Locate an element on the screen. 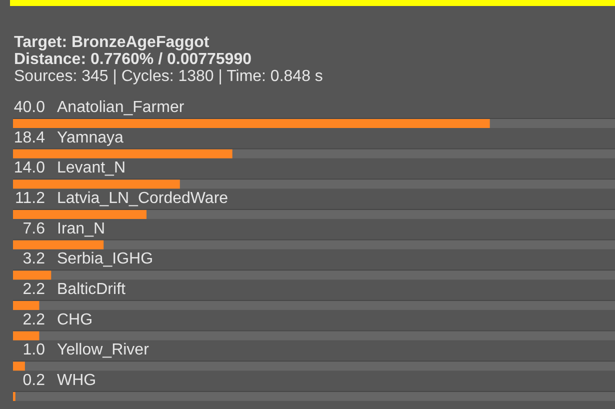  y-tick-label: Iran_N is located at coordinates (81, 229).